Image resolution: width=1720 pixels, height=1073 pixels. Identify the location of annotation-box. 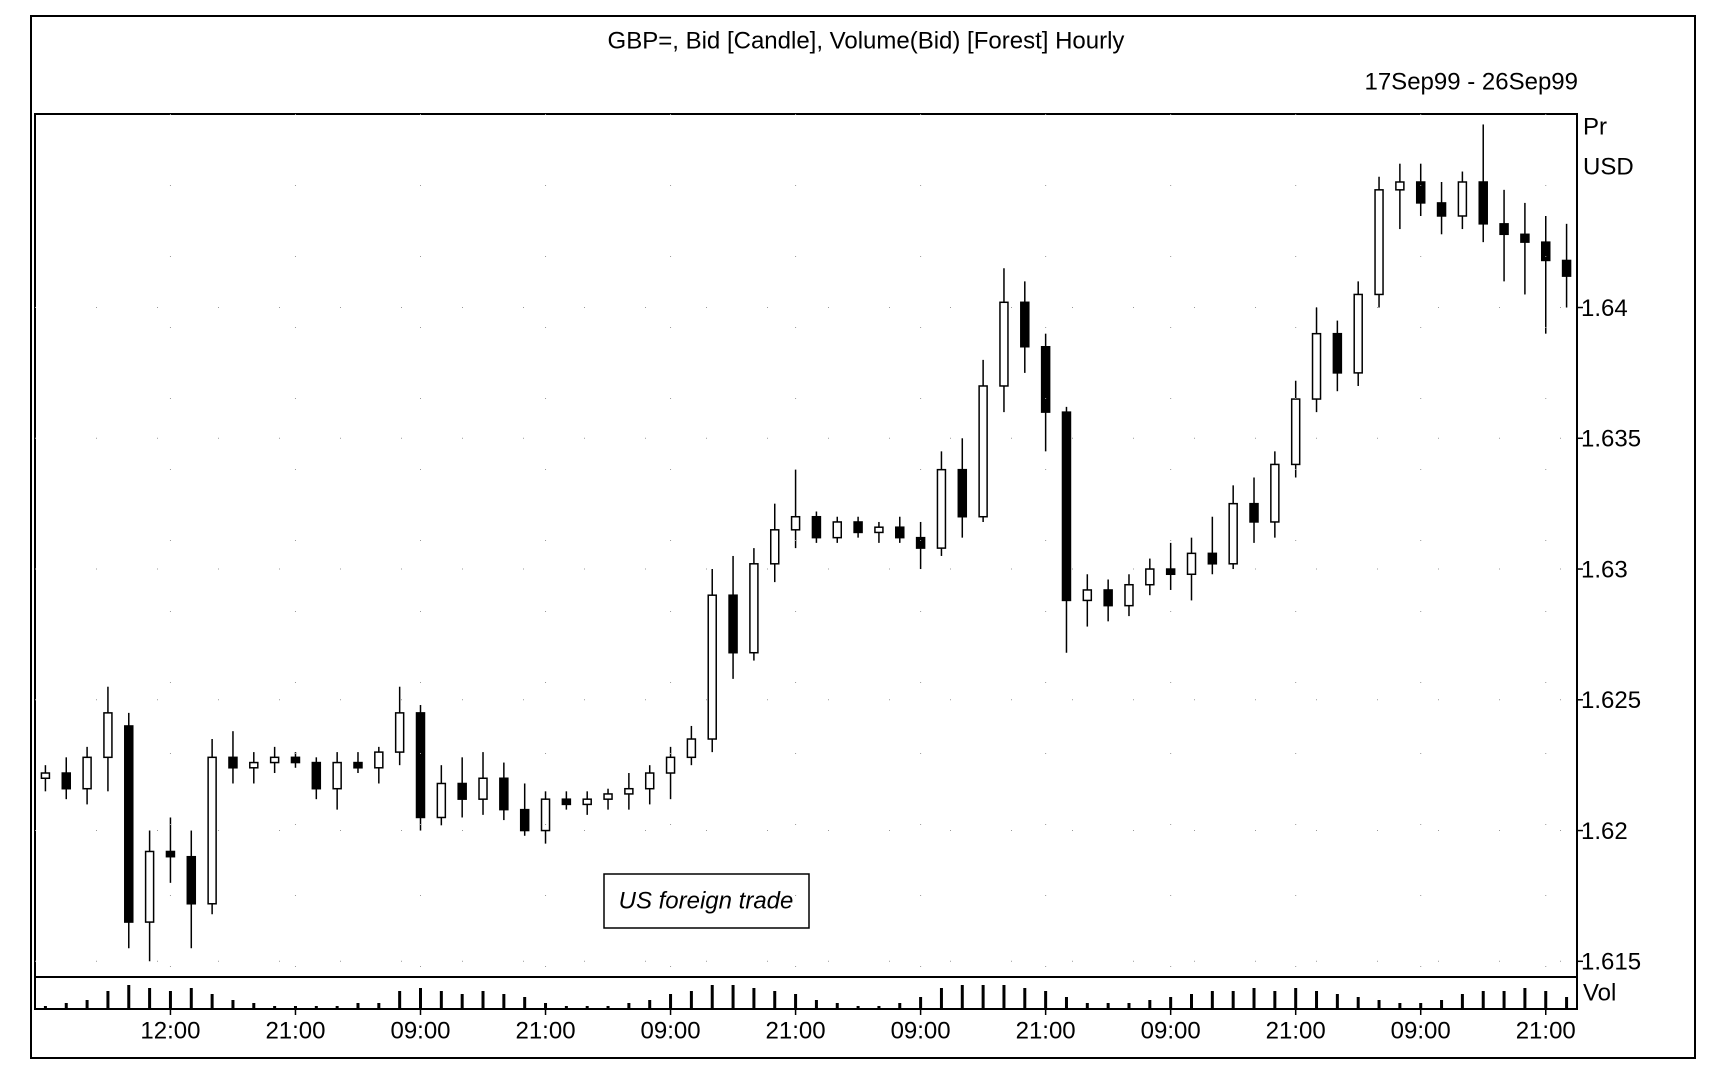
(706, 901).